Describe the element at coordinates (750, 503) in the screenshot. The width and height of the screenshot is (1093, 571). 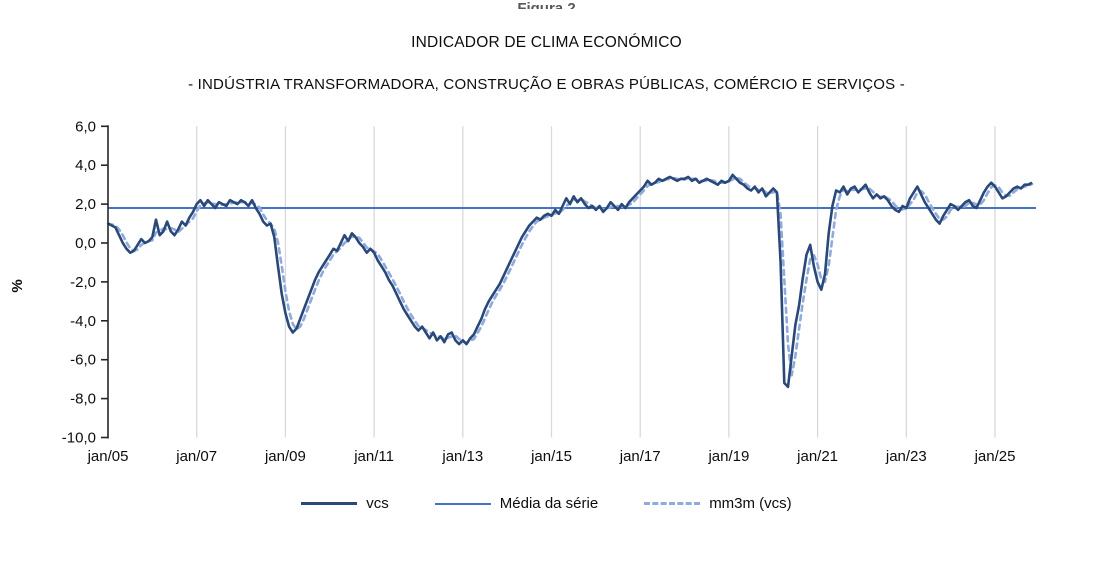
I see `legend-label-mm3m: mm3m (vcs)` at that location.